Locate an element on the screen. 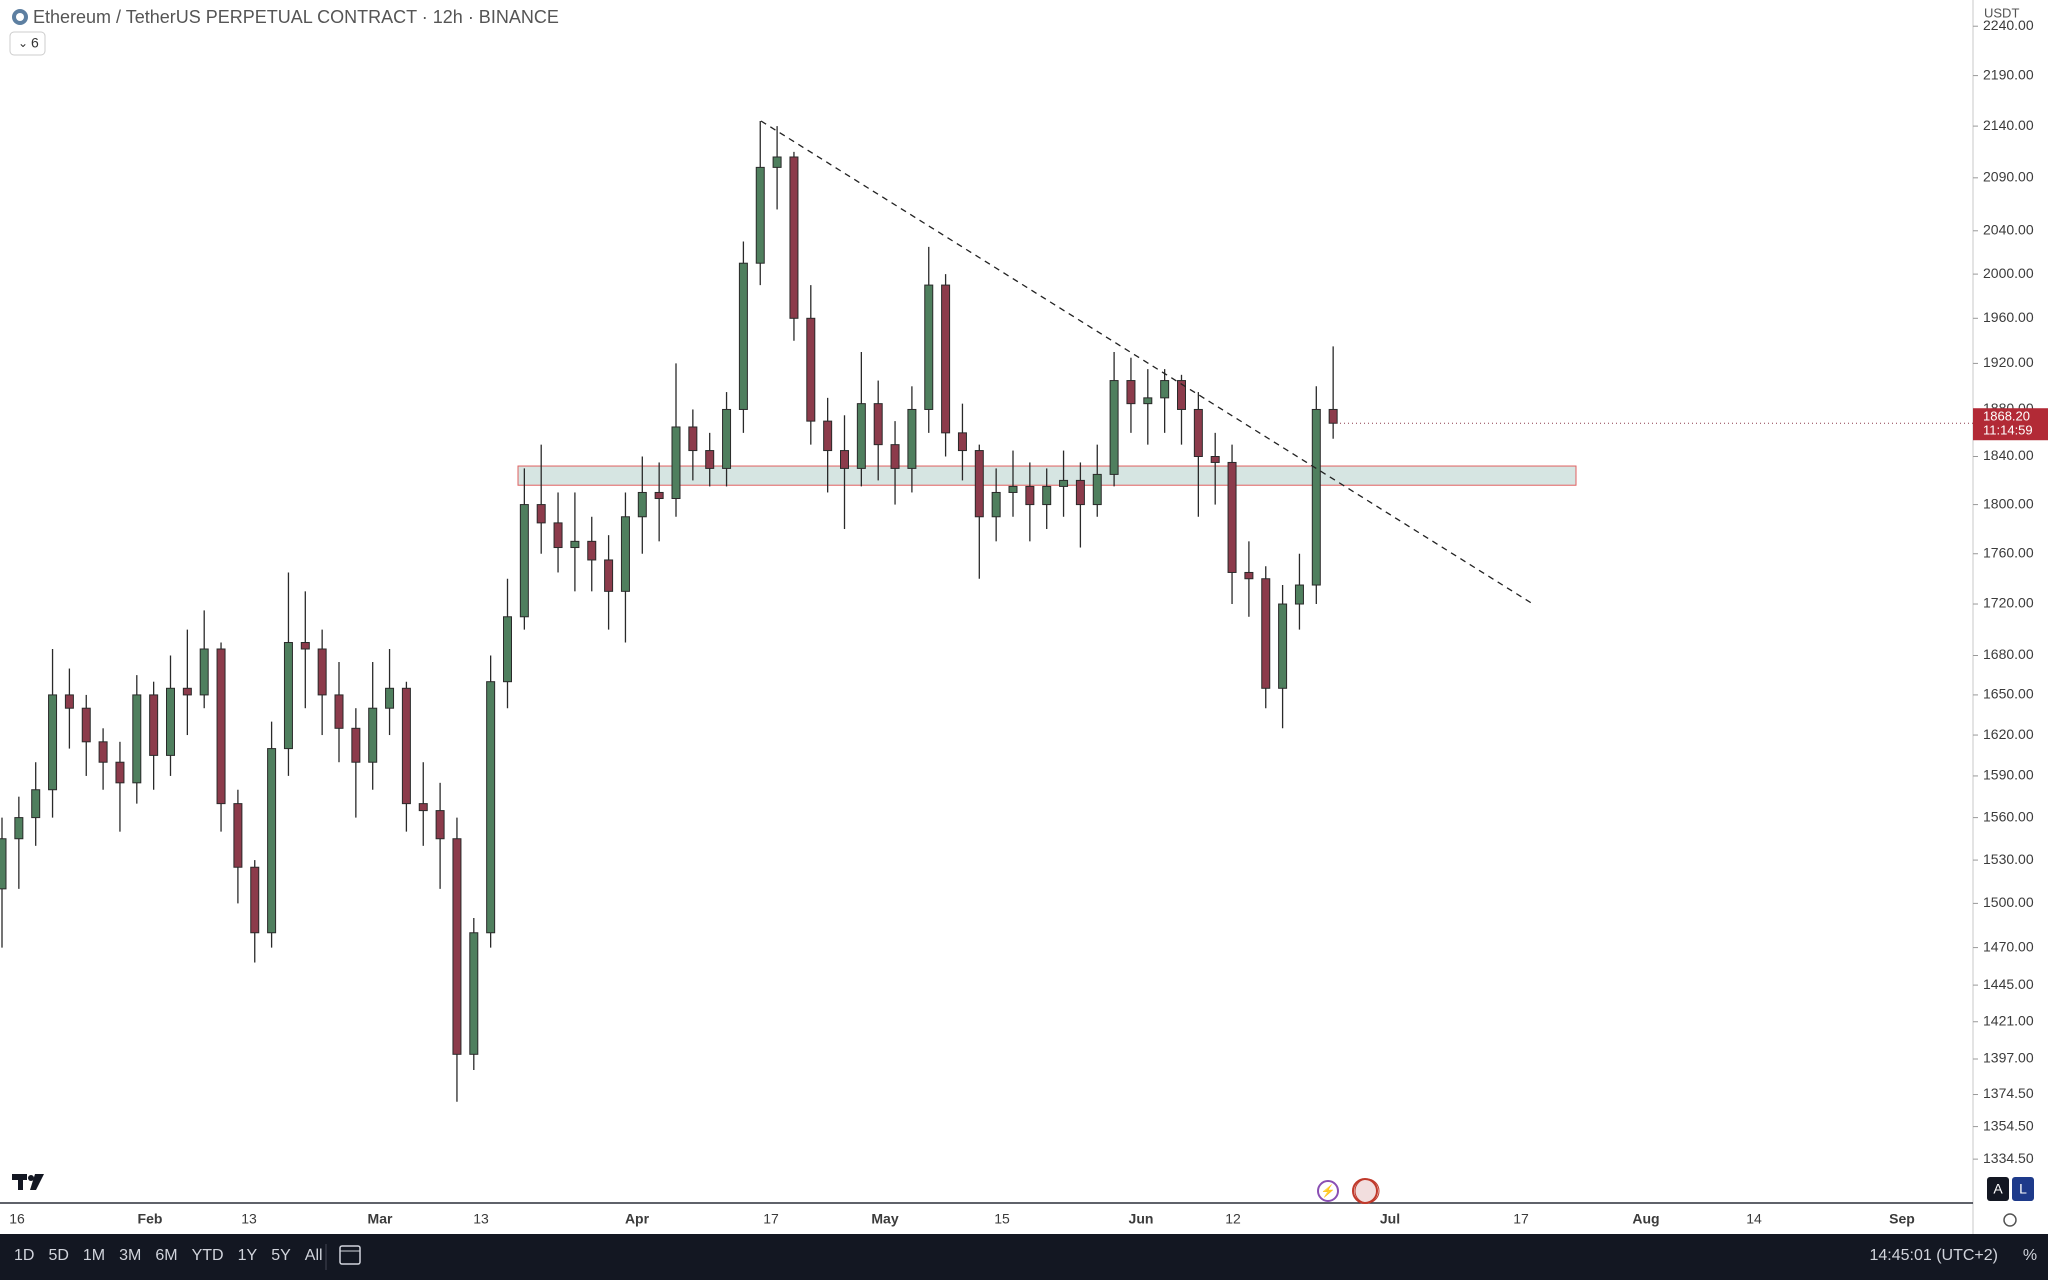 The height and width of the screenshot is (1280, 2048). percent-toggle: % is located at coordinates (2030, 1255).